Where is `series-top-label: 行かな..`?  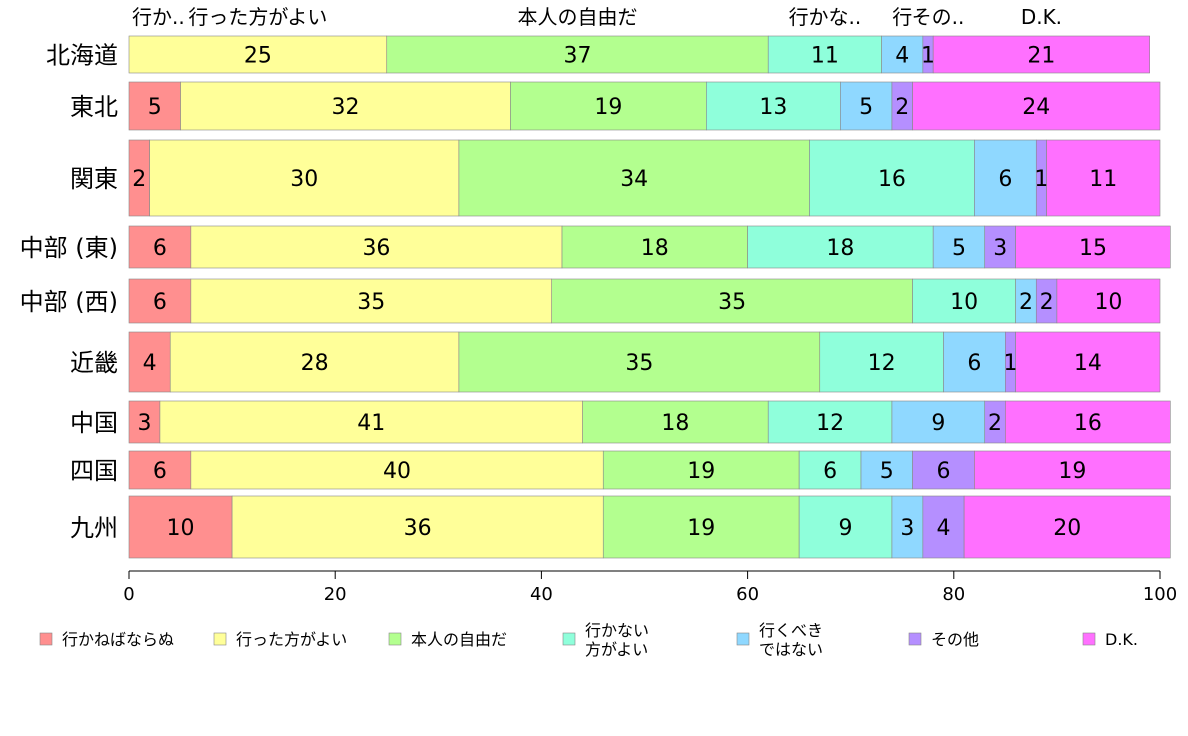
series-top-label: 行かな.. is located at coordinates (825, 17).